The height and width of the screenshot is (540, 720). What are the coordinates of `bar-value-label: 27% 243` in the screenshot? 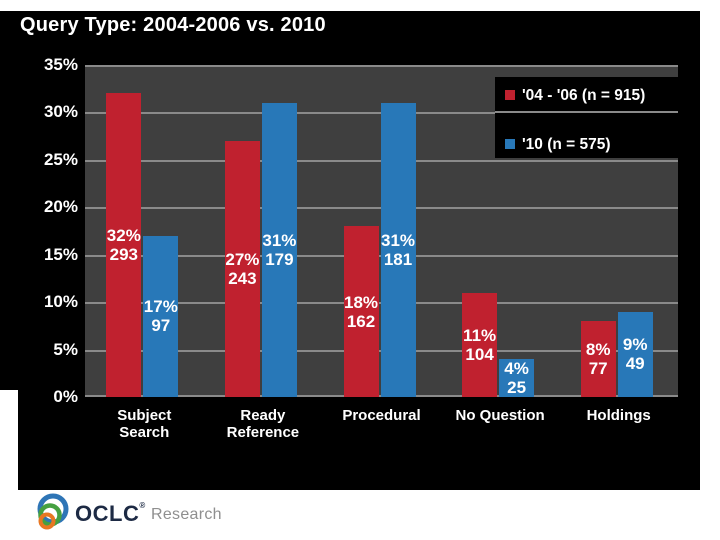 It's located at (242, 268).